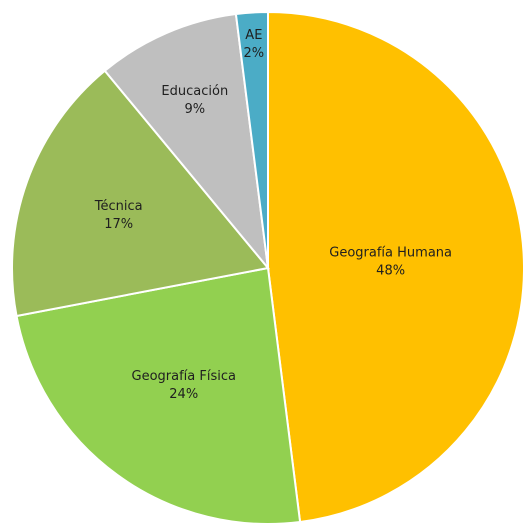 The image size is (523, 530). What do you see at coordinates (118, 224) in the screenshot?
I see `slice-value-label-3: 17%` at bounding box center [118, 224].